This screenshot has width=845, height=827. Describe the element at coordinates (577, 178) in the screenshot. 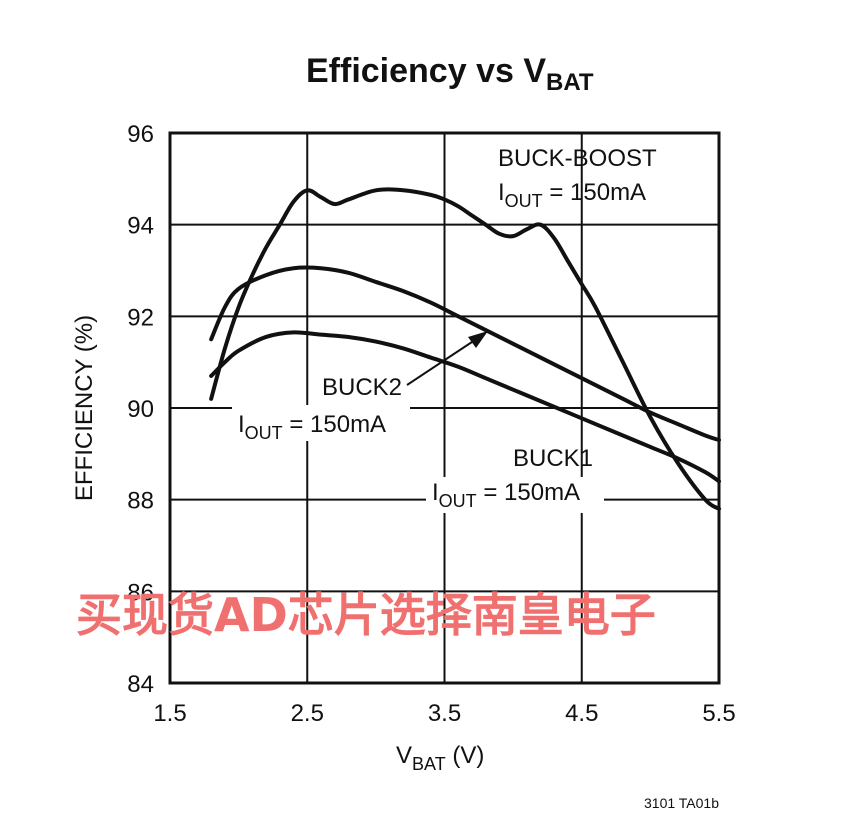

I see `annotation-buck-boost: BUCK-BOOST IOUT = 150mA` at that location.